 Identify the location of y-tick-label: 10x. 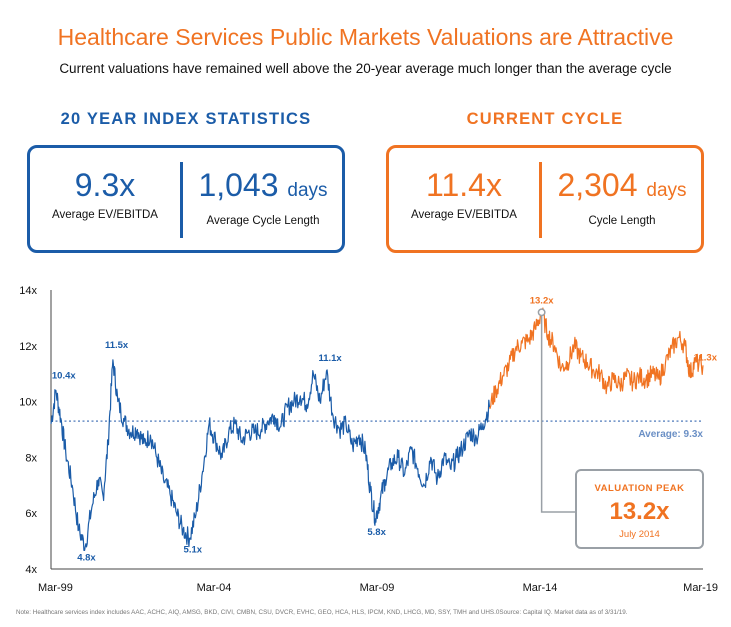
(28, 403).